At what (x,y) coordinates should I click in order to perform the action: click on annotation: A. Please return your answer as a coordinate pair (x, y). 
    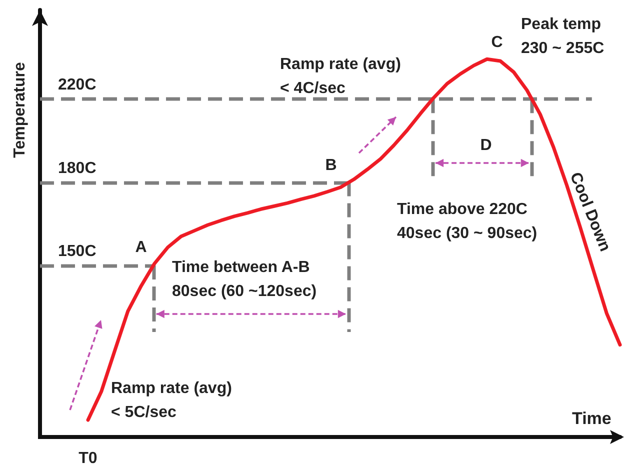
    Looking at the image, I should click on (141, 247).